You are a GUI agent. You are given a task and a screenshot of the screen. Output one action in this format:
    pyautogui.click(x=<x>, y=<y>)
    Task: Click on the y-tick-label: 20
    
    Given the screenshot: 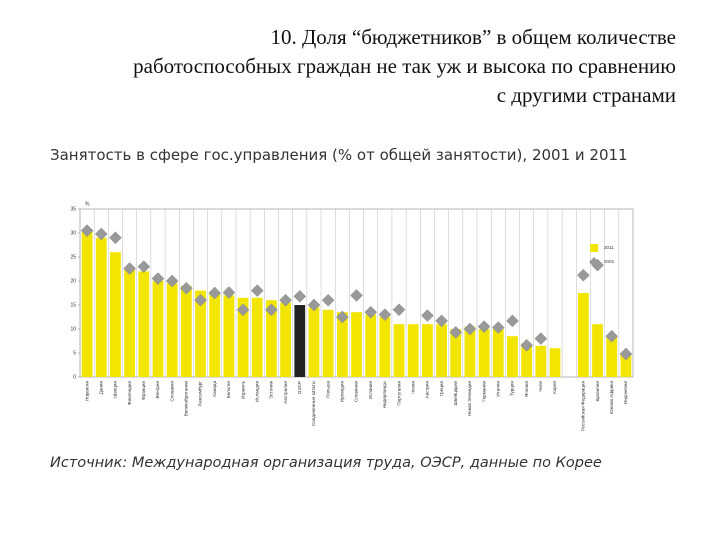 What is the action you would take?
    pyautogui.click(x=73, y=281)
    